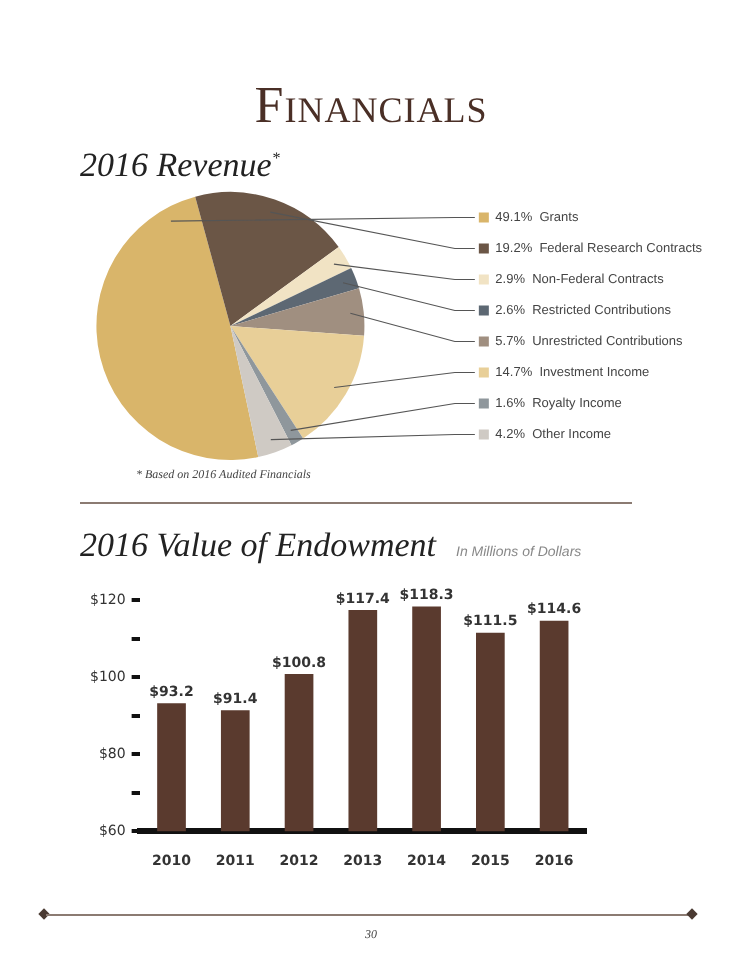  Describe the element at coordinates (258, 545) in the screenshot. I see `chart-title: 2016 Value of Endowment` at that location.